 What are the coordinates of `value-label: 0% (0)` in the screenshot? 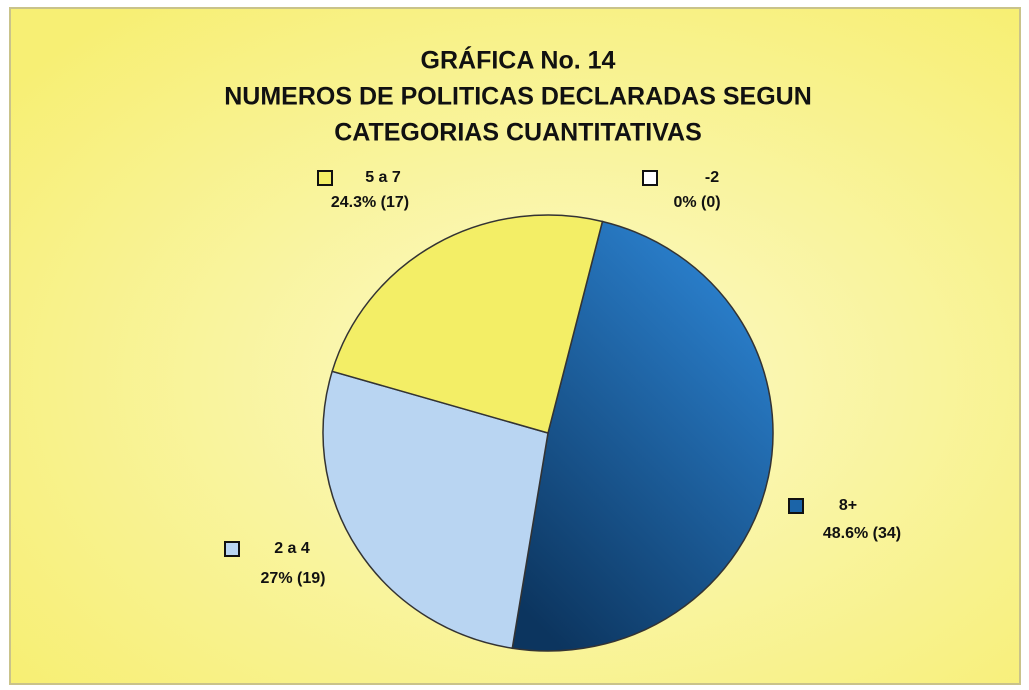 It's located at (696, 202).